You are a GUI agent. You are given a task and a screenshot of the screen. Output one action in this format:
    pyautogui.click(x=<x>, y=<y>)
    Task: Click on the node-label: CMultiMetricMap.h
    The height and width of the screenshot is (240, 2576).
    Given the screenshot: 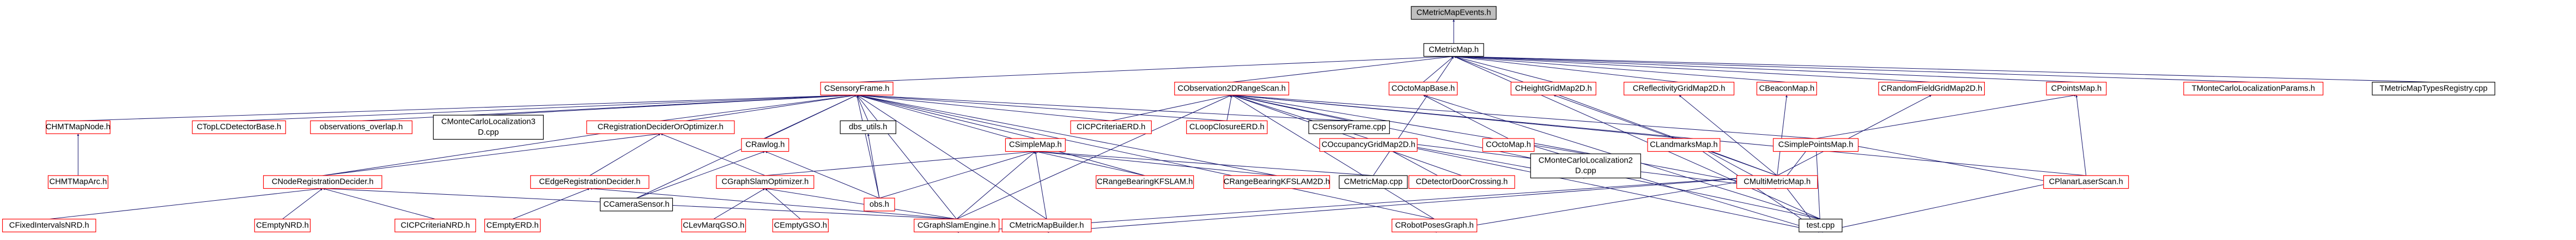 What is the action you would take?
    pyautogui.click(x=1777, y=182)
    